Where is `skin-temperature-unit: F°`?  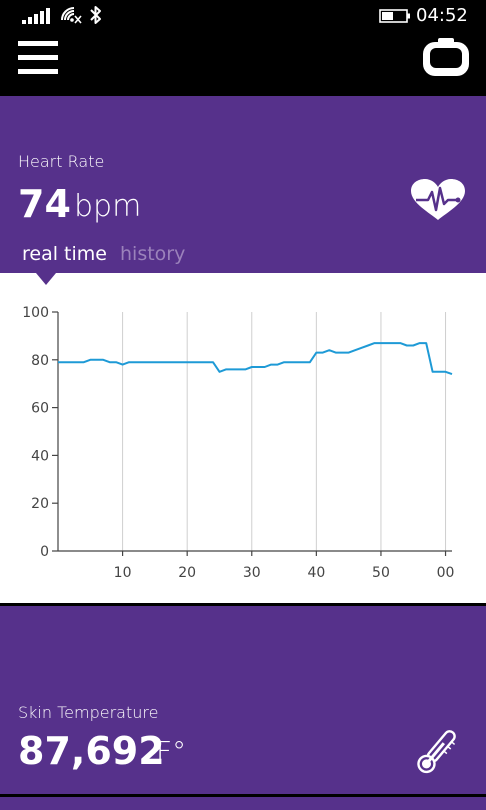
skin-temperature-unit: F° is located at coordinates (171, 751).